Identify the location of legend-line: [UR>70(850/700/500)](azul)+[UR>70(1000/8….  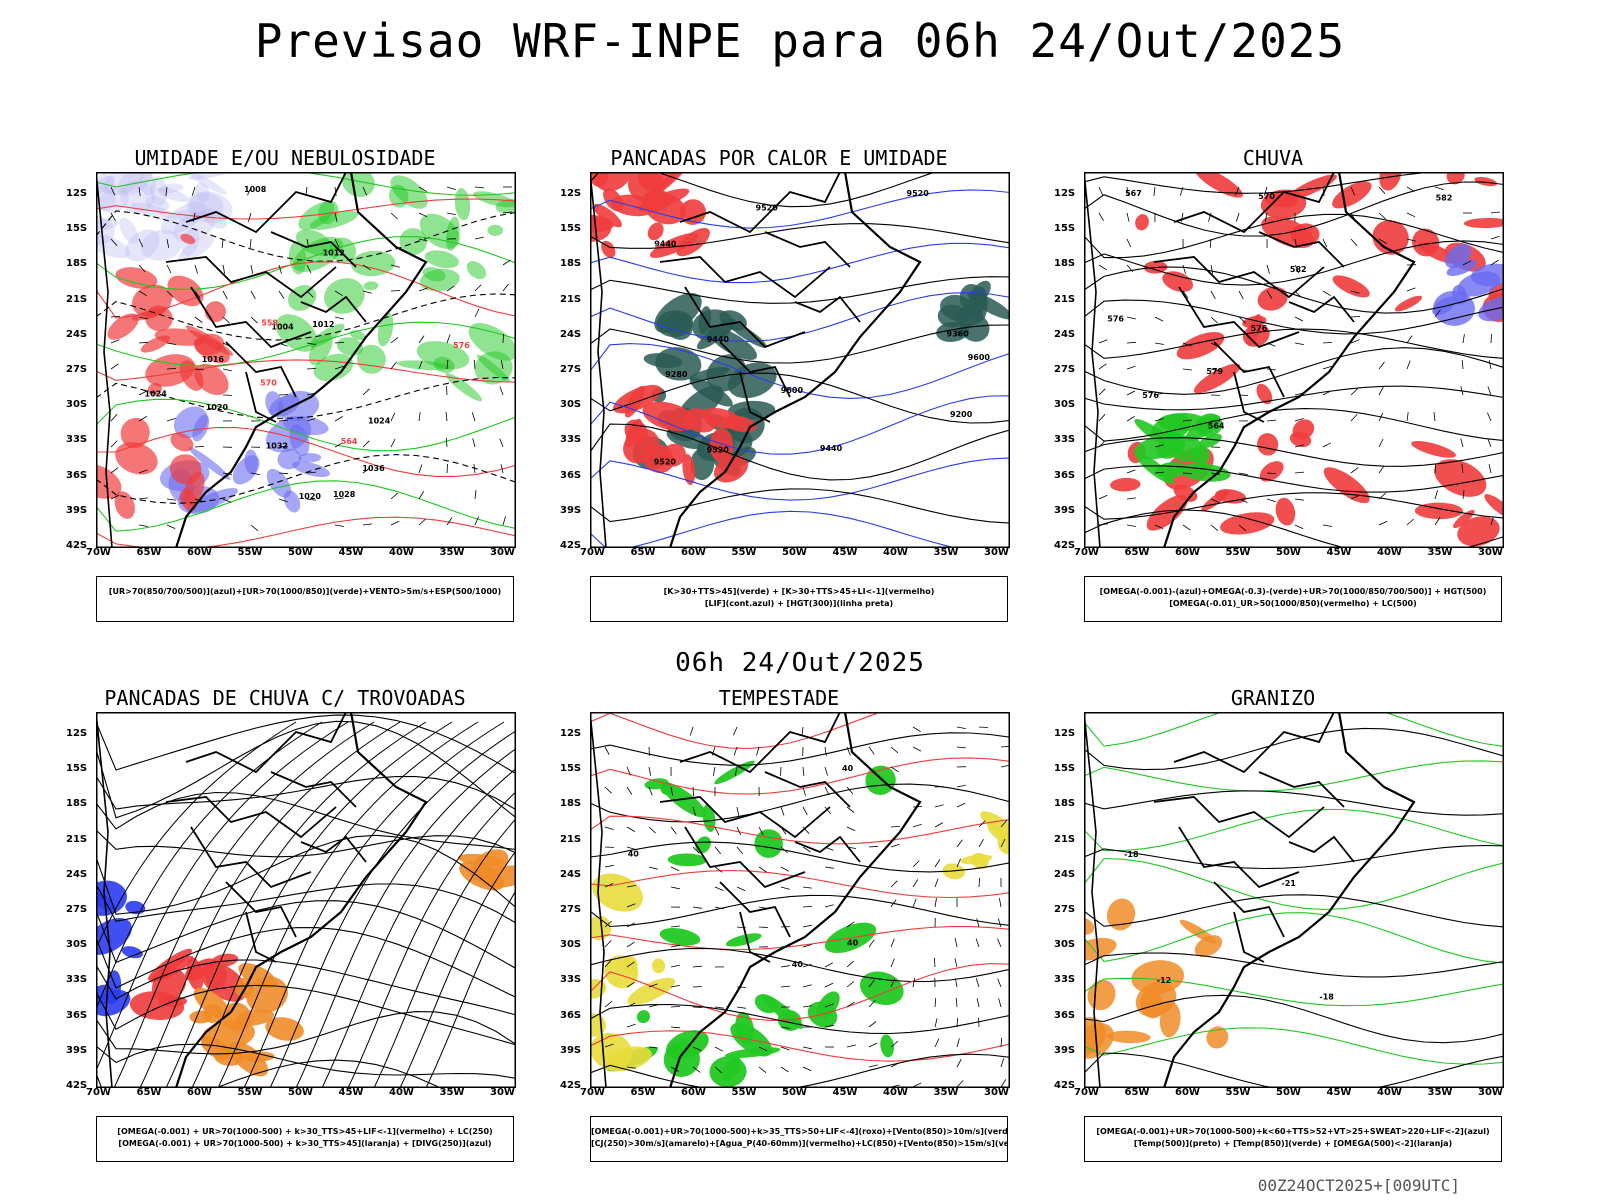
(305, 591).